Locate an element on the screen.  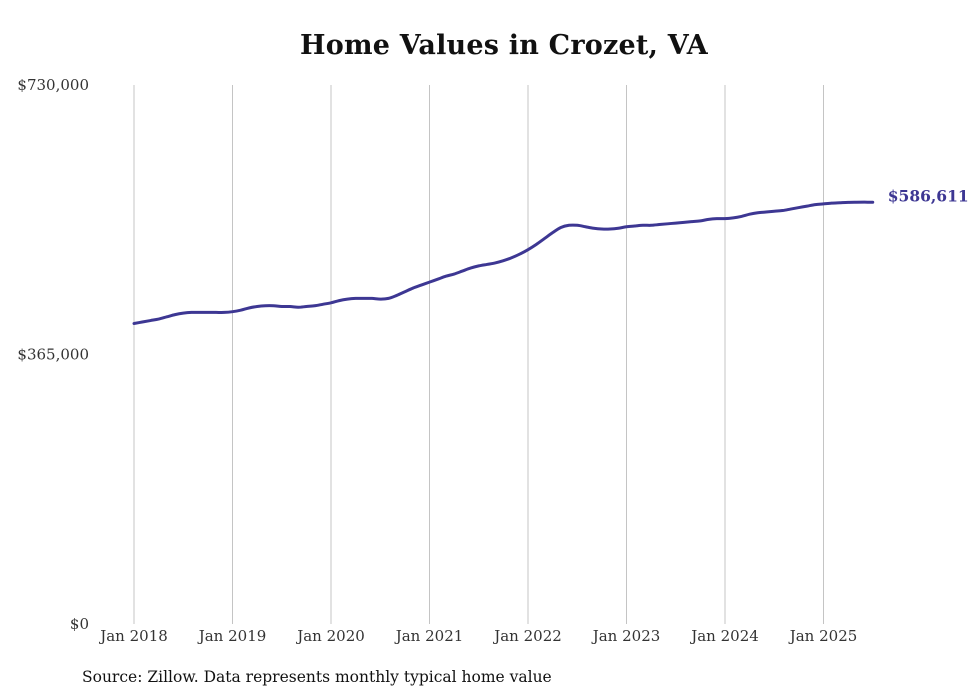
x-tick-label: Jan 2025 is located at coordinates (823, 636).